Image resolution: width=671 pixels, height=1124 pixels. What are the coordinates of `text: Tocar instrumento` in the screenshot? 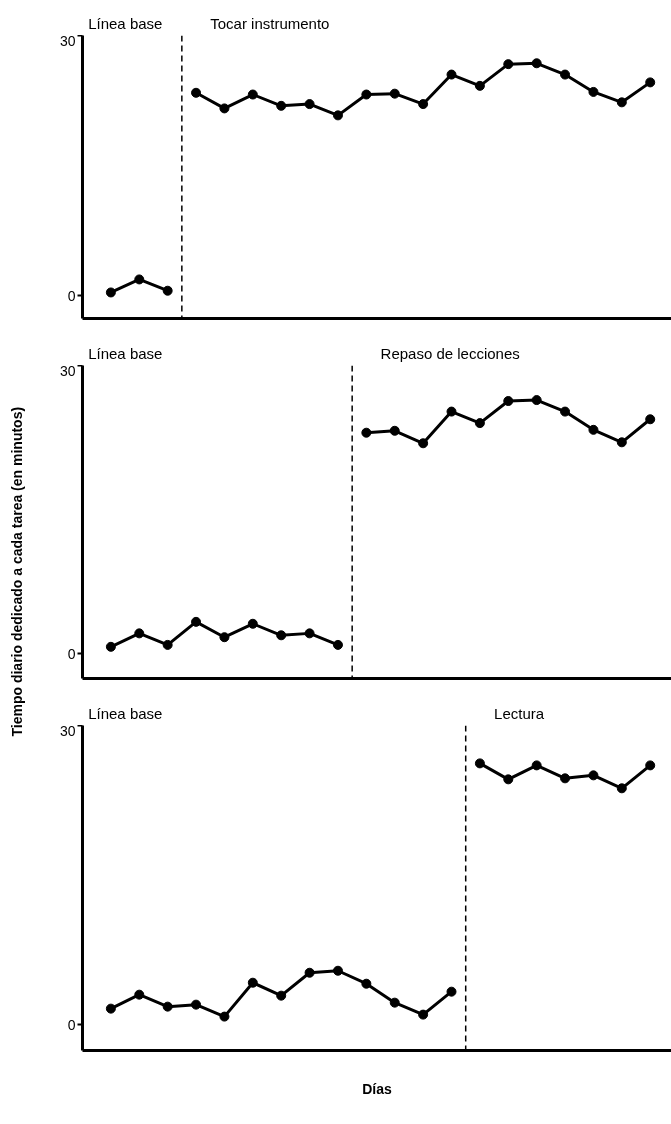 It's located at (270, 23).